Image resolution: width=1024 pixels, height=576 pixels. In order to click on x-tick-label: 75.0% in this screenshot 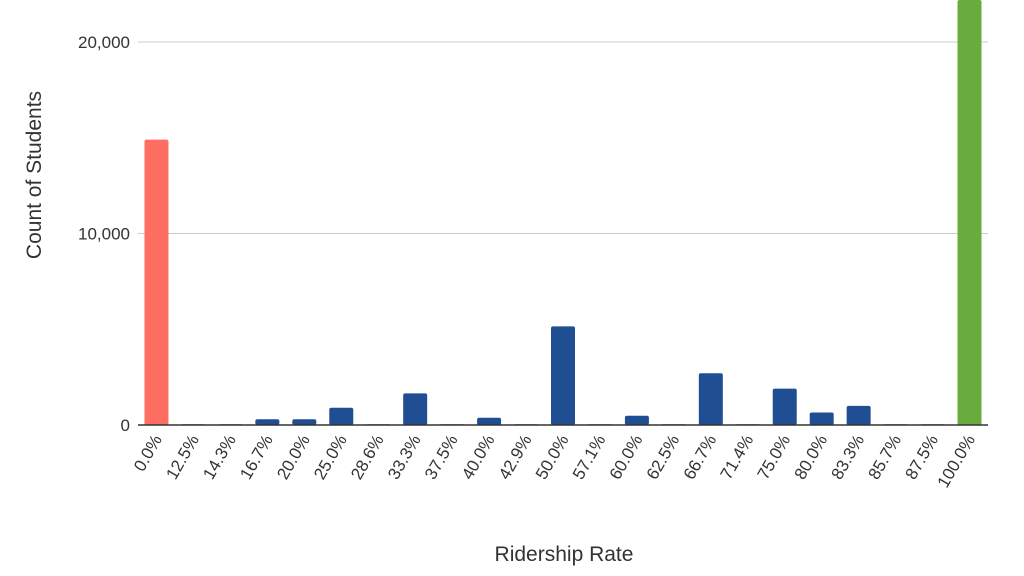, I will do `click(774, 457)`.